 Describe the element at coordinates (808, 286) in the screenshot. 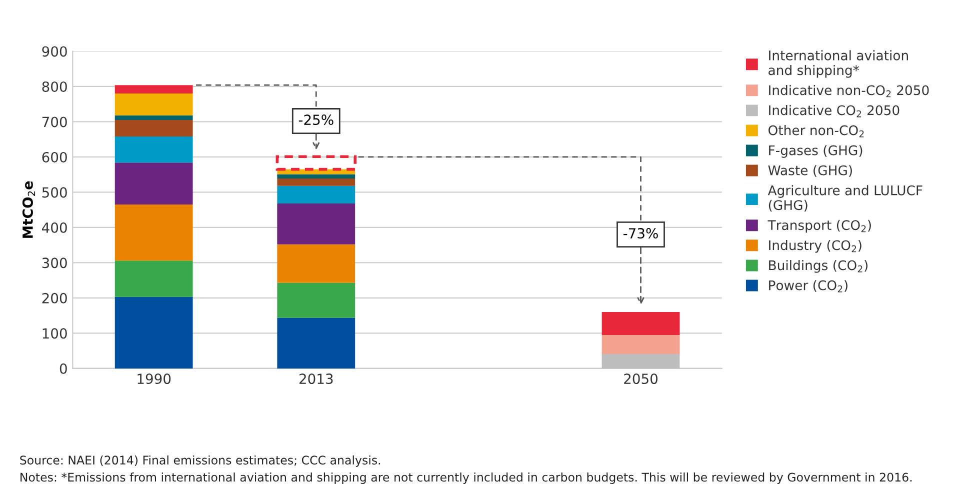

I see `legend-label: Power (CO$_{2}$)` at that location.